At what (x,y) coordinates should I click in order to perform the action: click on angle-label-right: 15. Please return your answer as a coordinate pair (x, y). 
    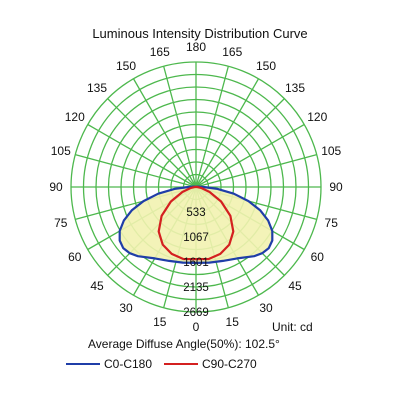
    Looking at the image, I should click on (233, 322).